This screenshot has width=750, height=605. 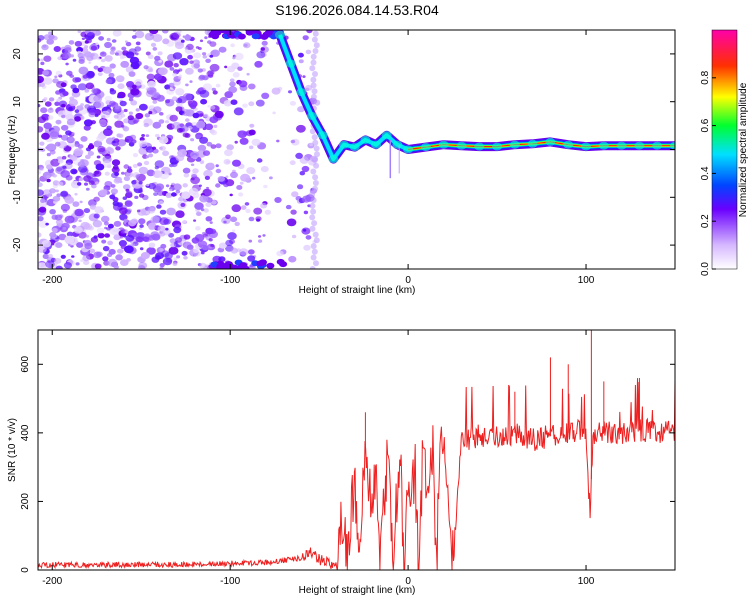 I want to click on snr-x-tick-label: 0, so click(x=408, y=581).